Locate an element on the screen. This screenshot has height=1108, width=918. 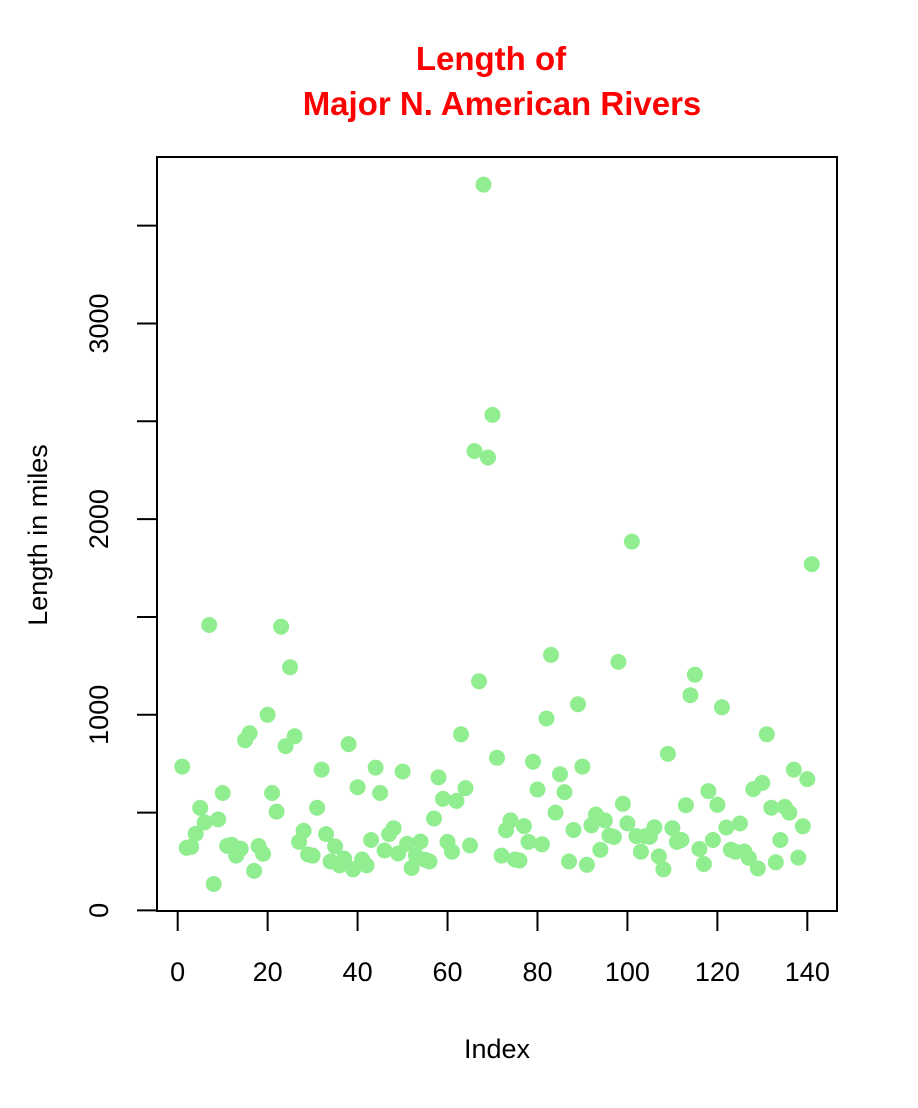
x-tick-label: 60 is located at coordinates (448, 972).